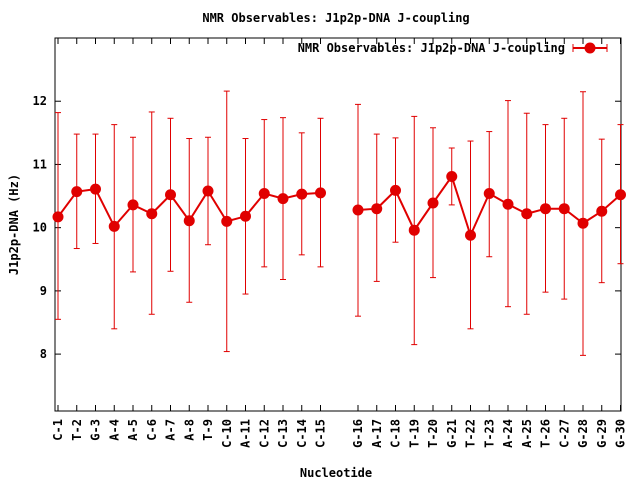 This screenshot has height=480, width=640. What do you see at coordinates (433, 433) in the screenshot?
I see `x-tick-label: T-20` at bounding box center [433, 433].